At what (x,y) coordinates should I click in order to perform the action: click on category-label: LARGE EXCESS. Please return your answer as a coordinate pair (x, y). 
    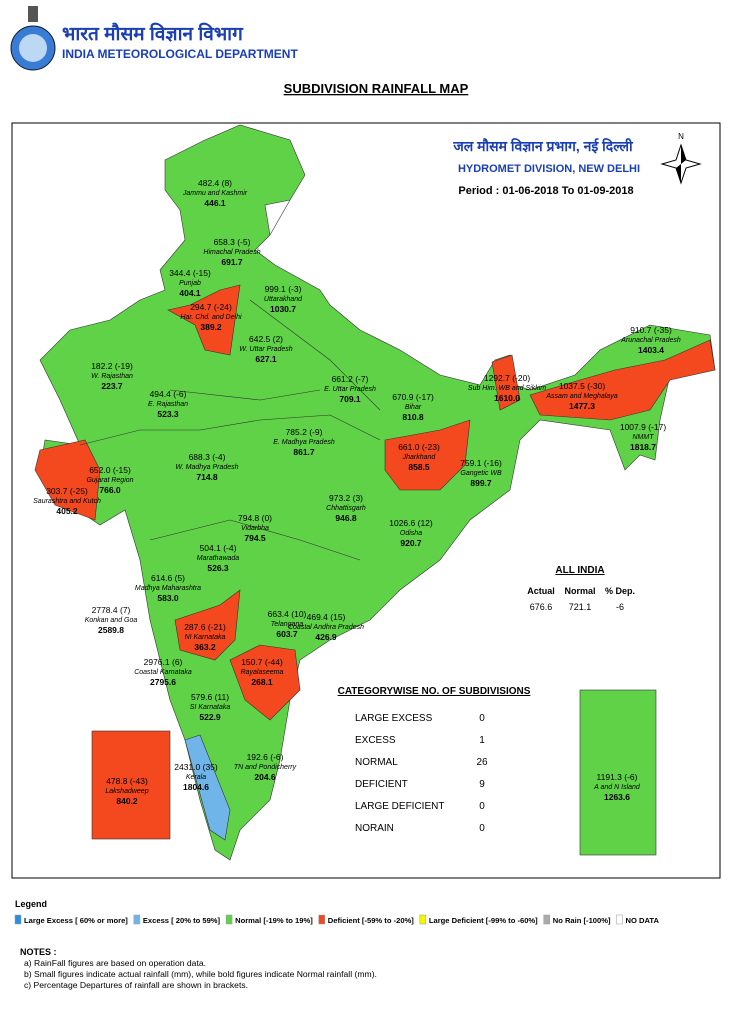
    Looking at the image, I should click on (394, 718).